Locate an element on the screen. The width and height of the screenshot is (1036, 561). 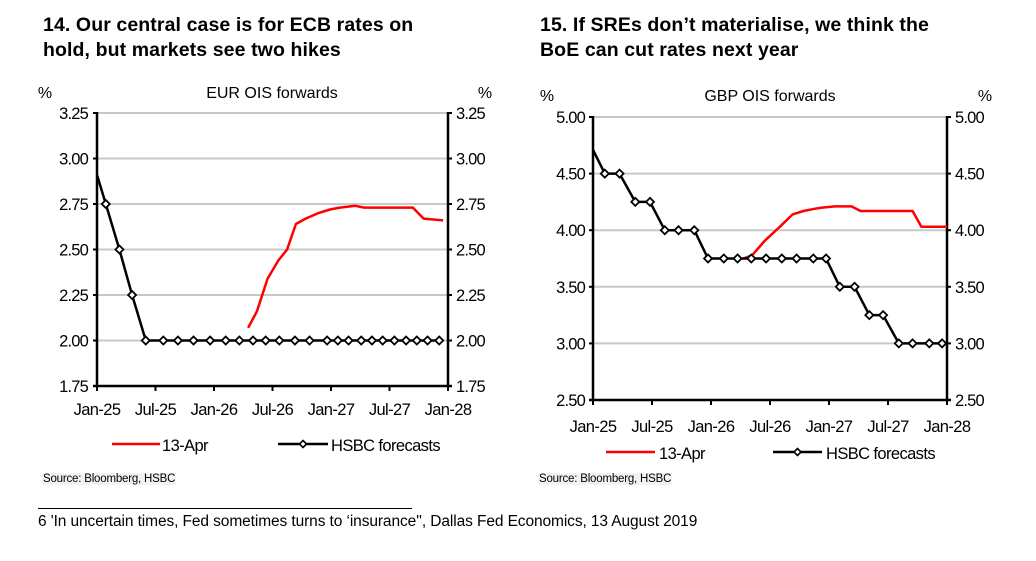
gbp-y-tick-label-right: 4.00 is located at coordinates (970, 231).